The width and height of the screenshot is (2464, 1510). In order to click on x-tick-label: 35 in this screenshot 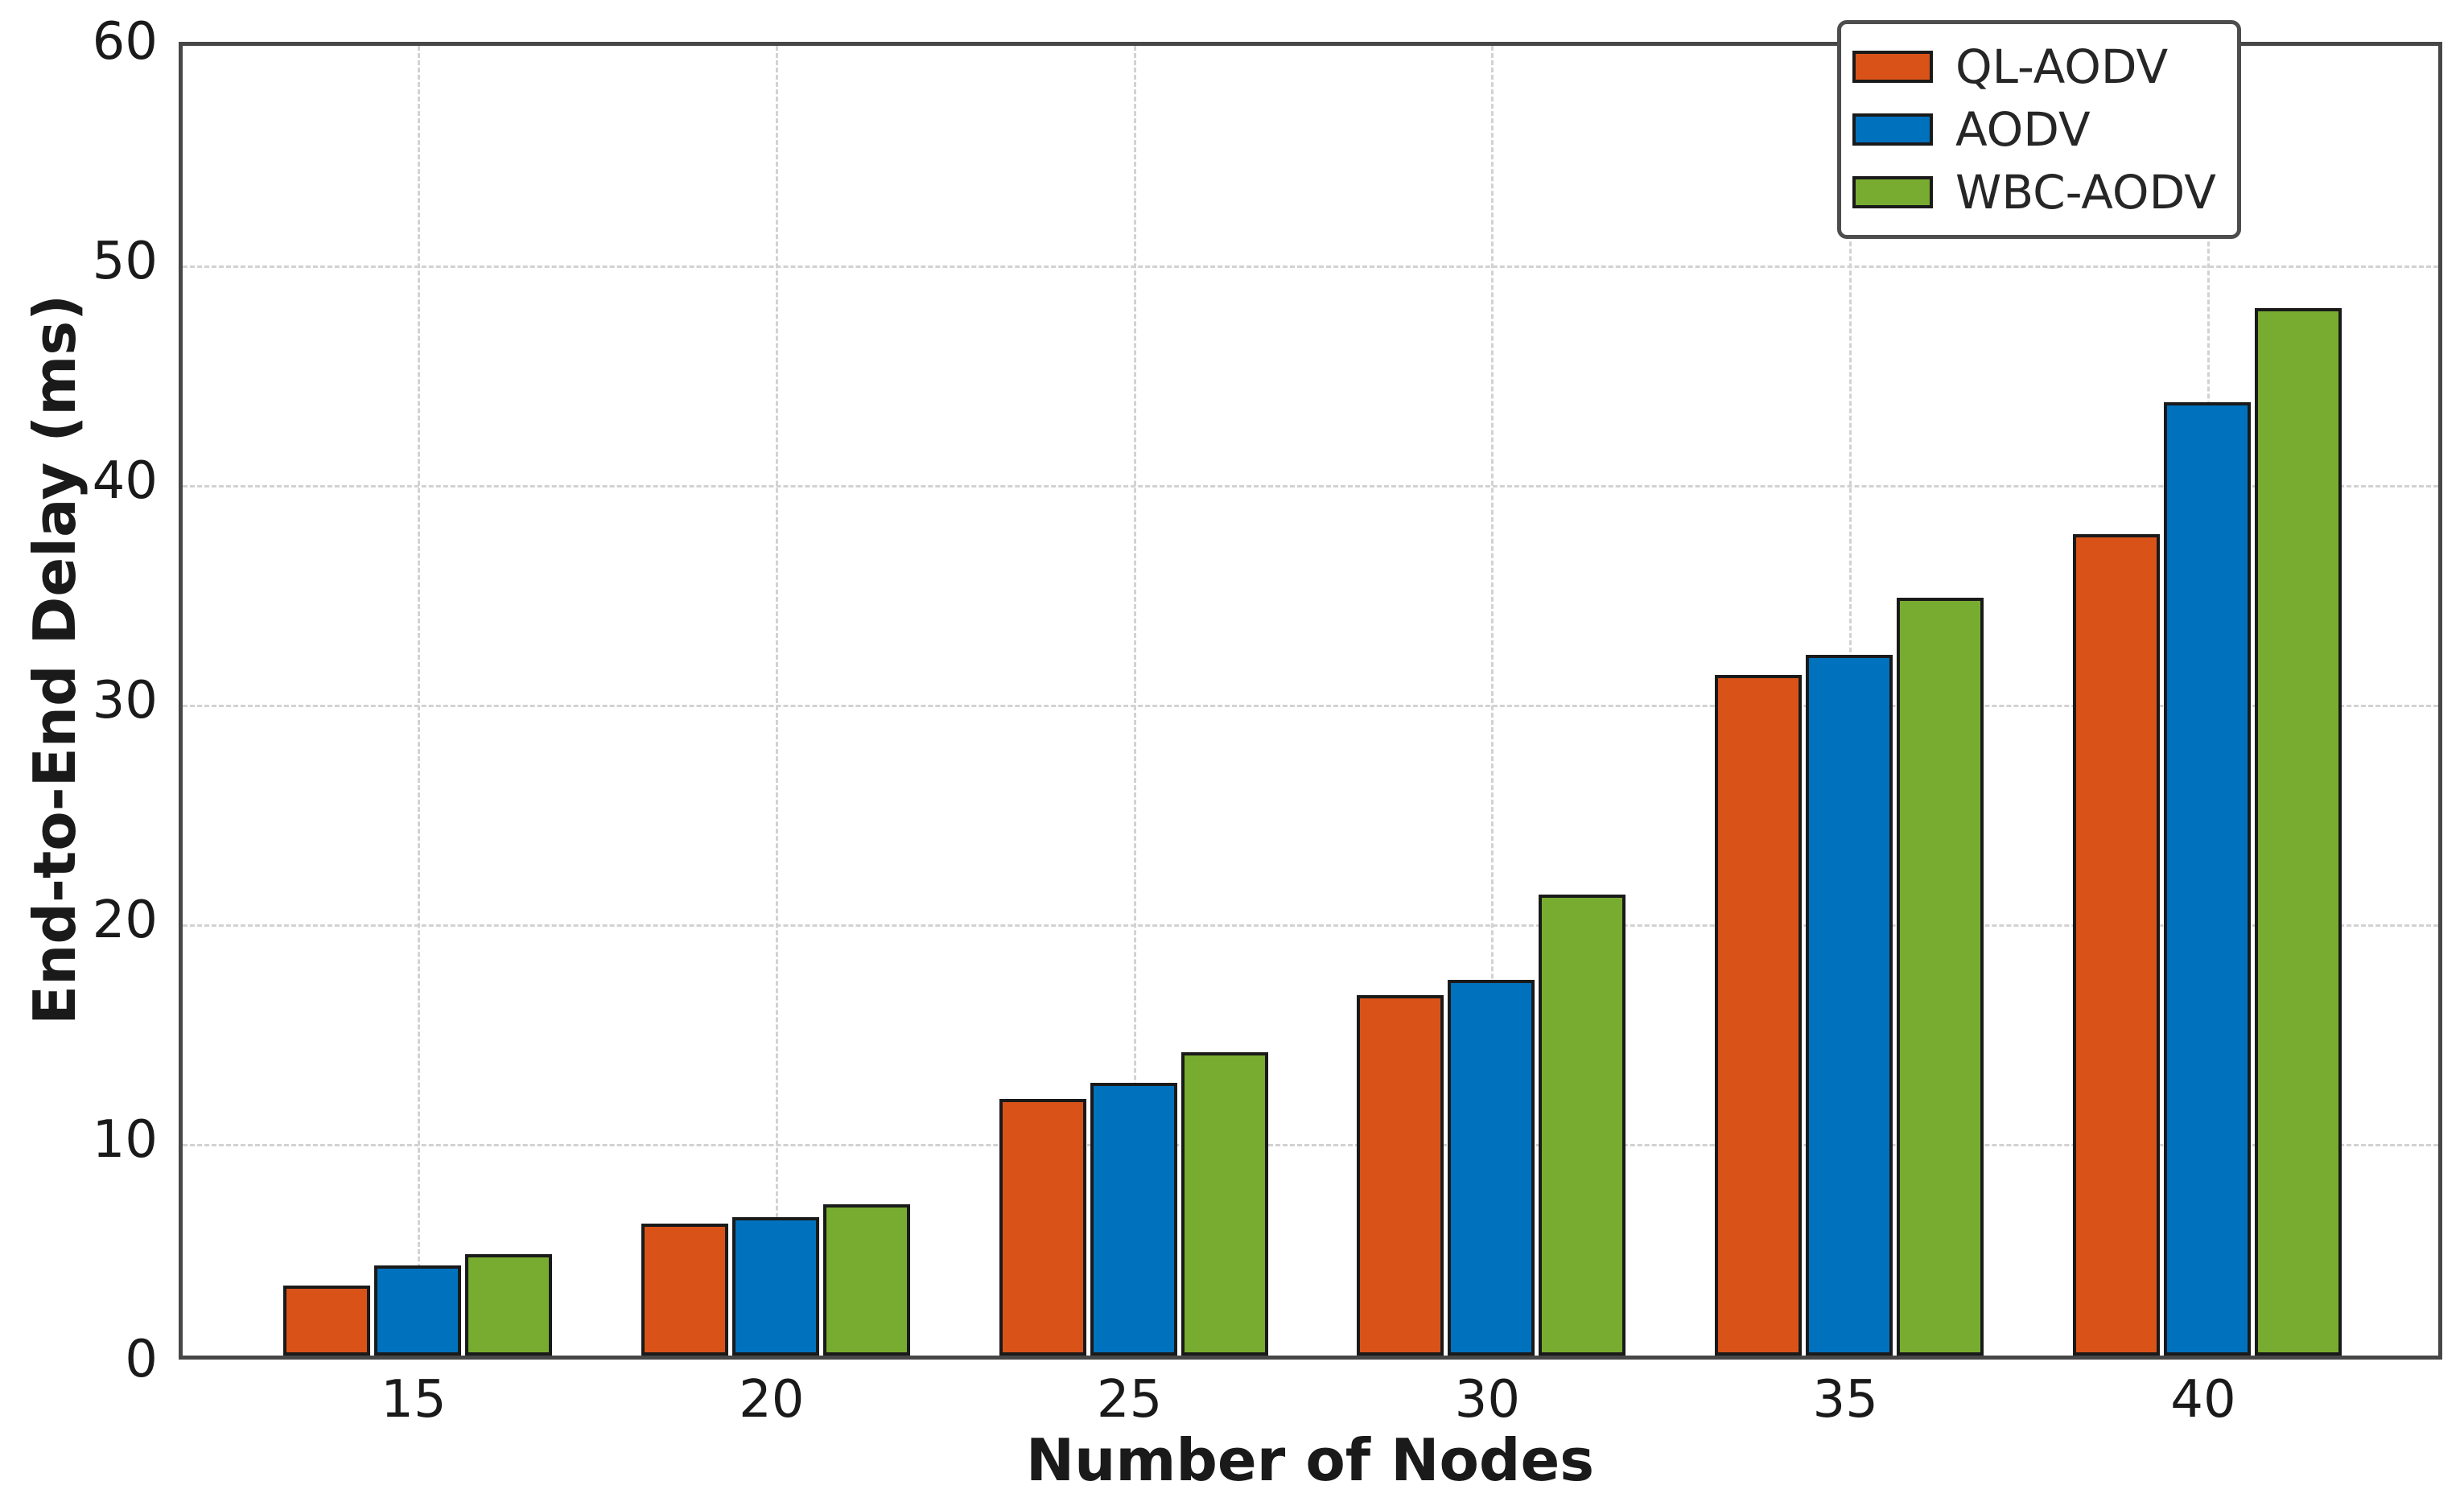, I will do `click(1845, 1400)`.